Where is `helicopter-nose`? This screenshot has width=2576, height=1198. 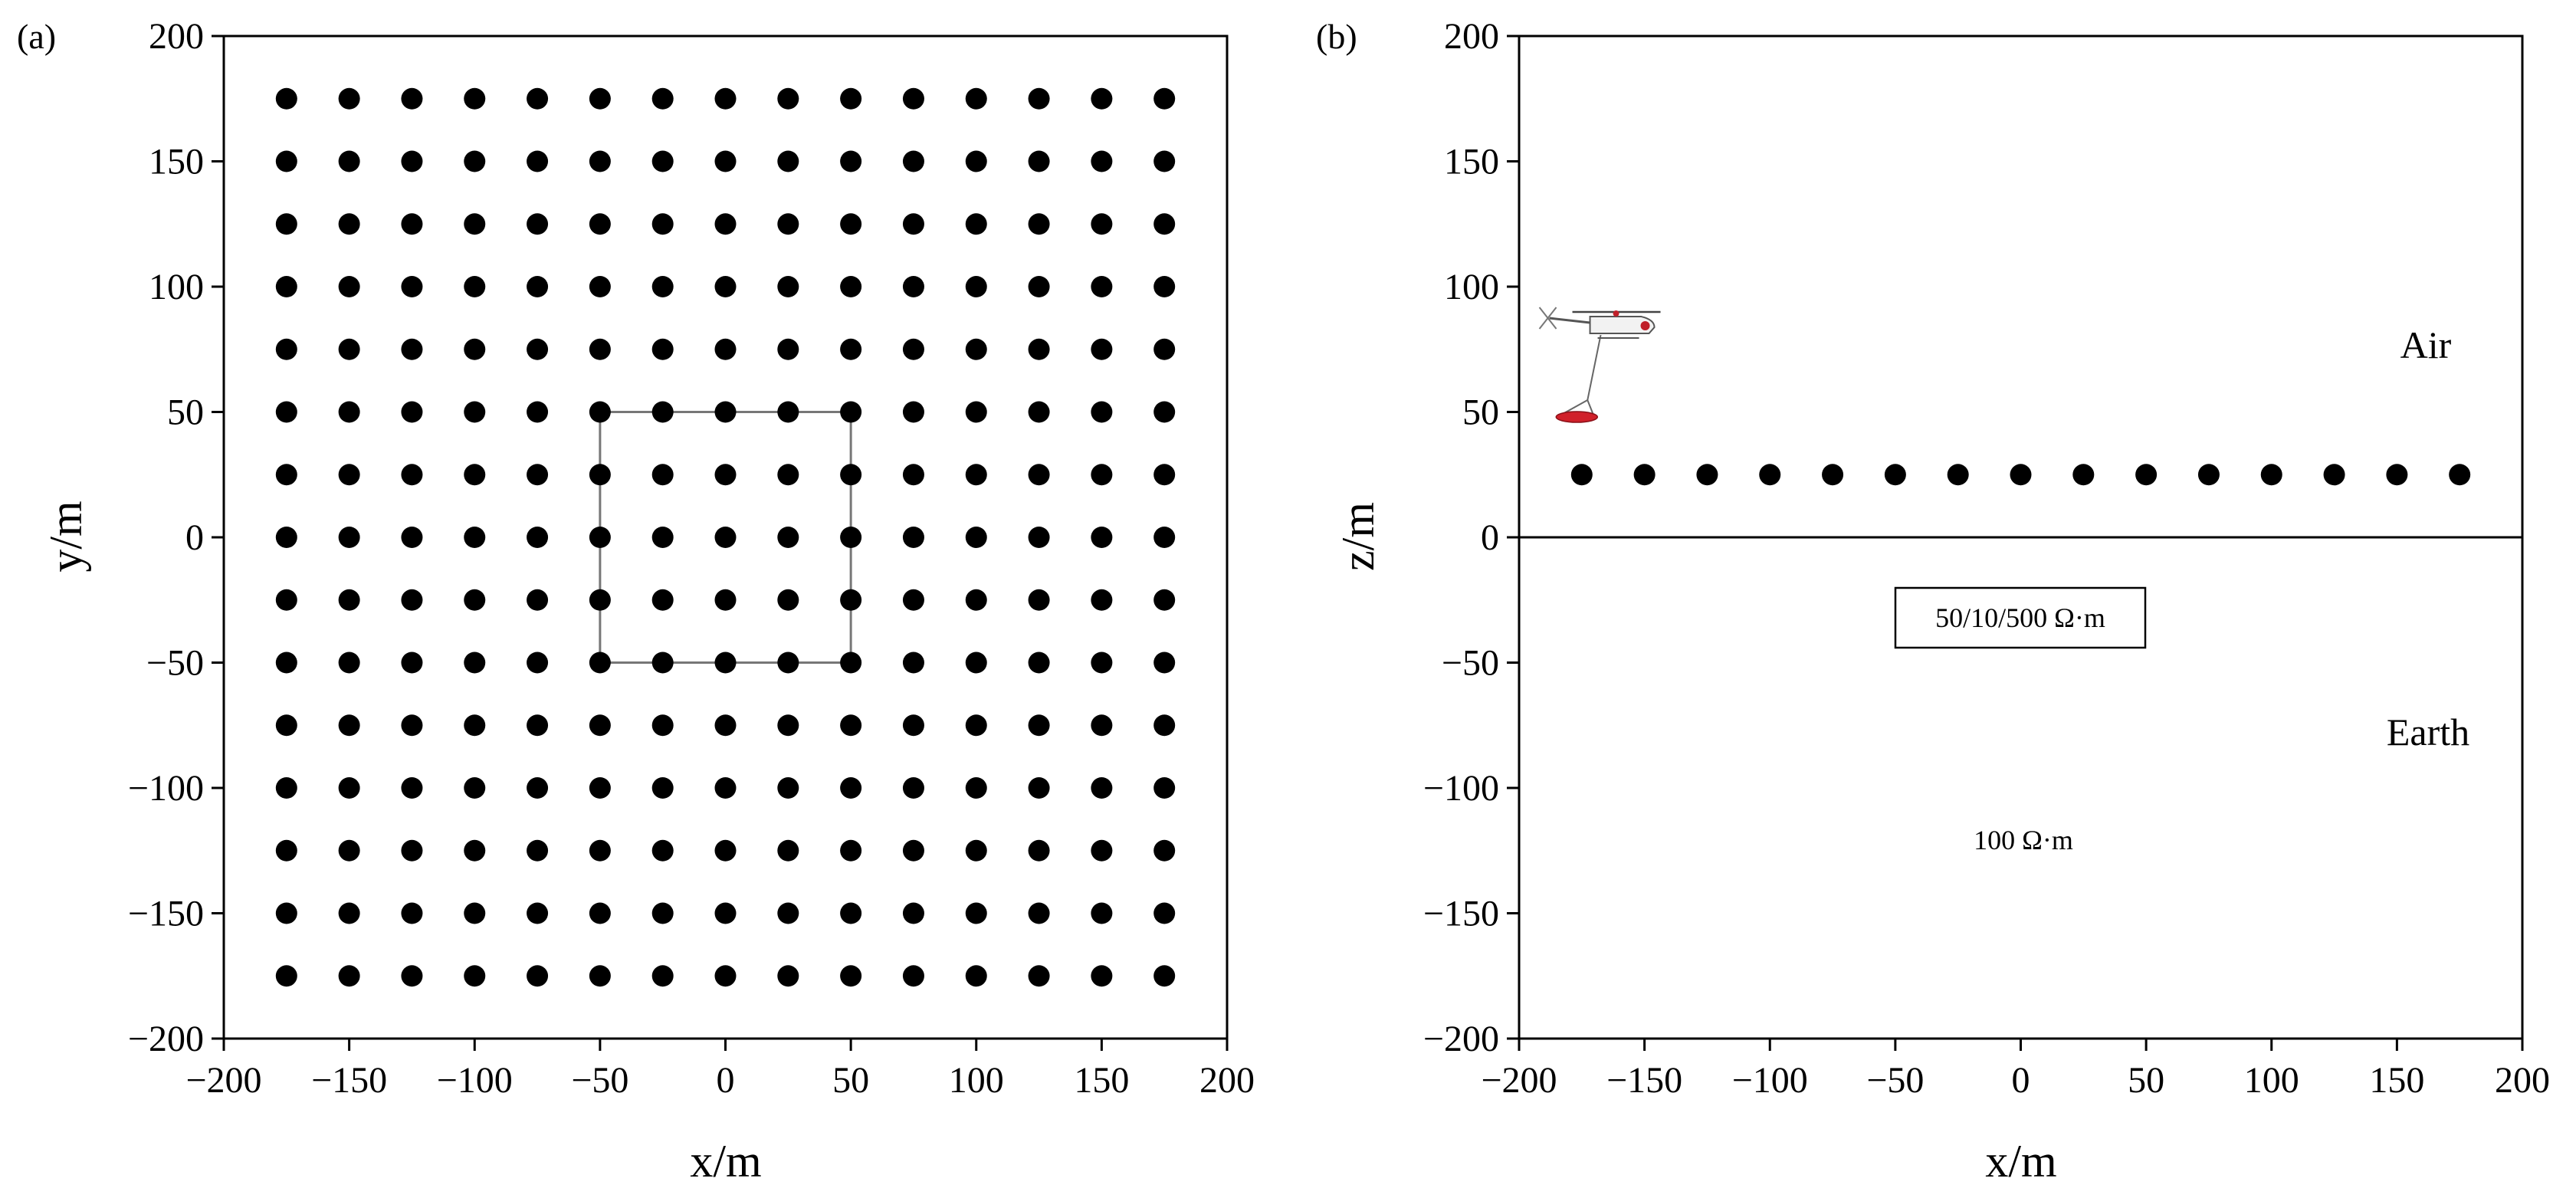
helicopter-nose is located at coordinates (1645, 326).